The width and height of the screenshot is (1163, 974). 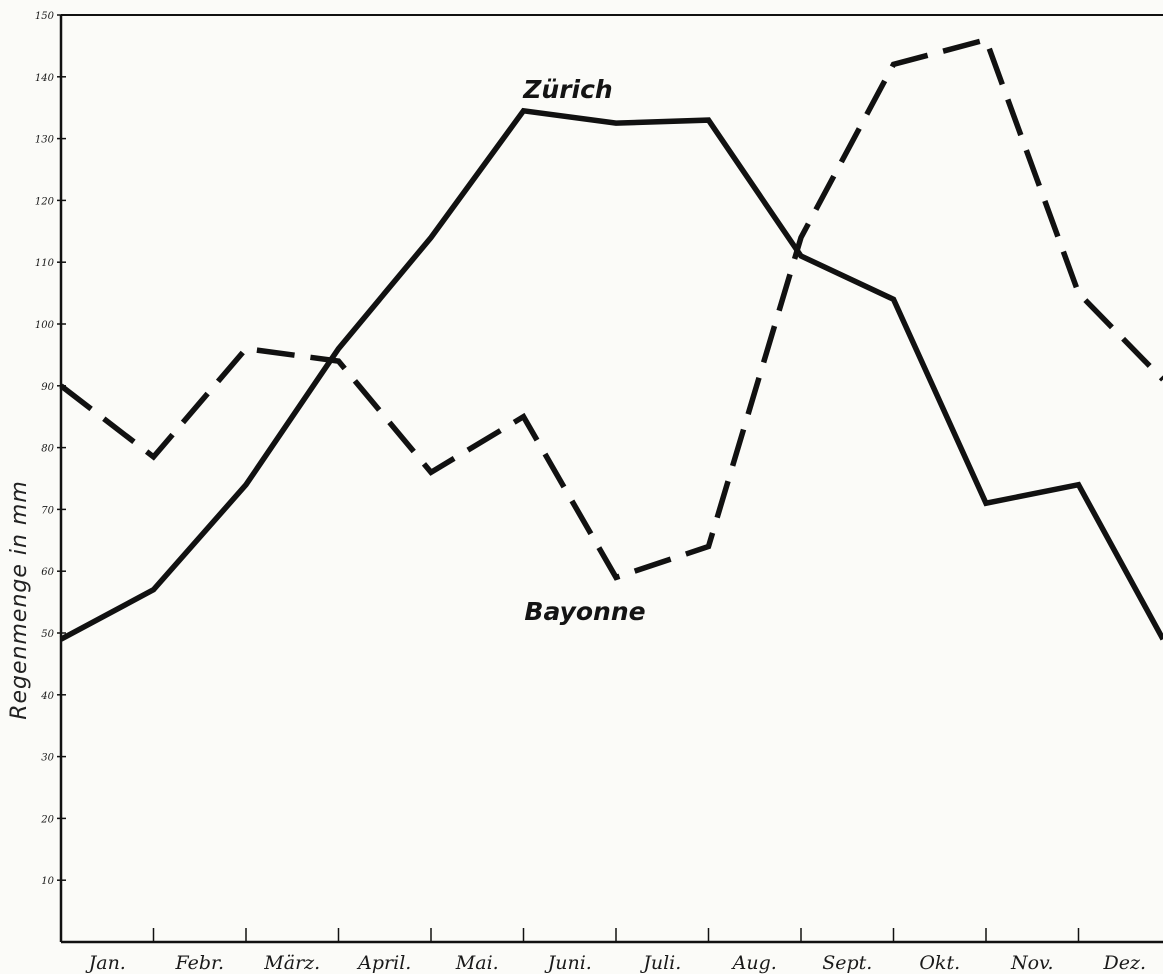 I want to click on x-tick-label: März., so click(x=291, y=963).